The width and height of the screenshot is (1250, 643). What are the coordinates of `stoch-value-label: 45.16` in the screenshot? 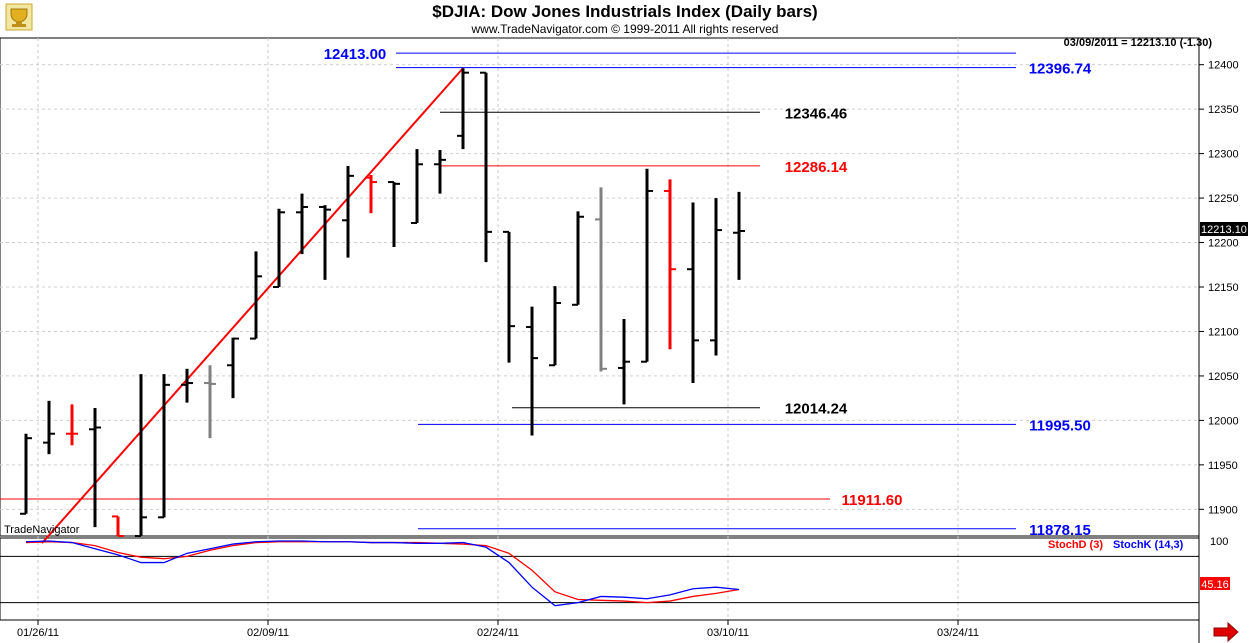 It's located at (1215, 585).